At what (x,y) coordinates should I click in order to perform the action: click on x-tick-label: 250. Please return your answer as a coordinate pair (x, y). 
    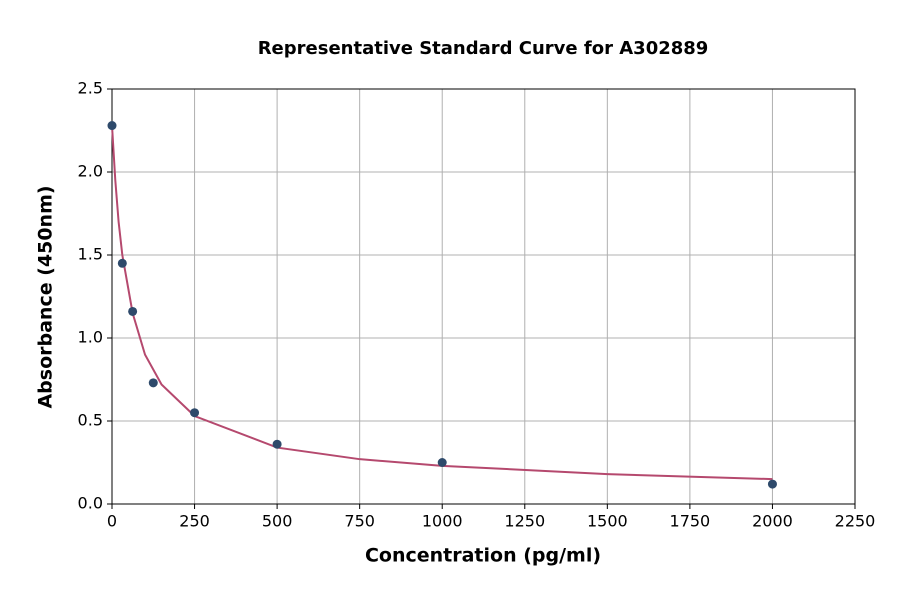
    Looking at the image, I should click on (194, 521).